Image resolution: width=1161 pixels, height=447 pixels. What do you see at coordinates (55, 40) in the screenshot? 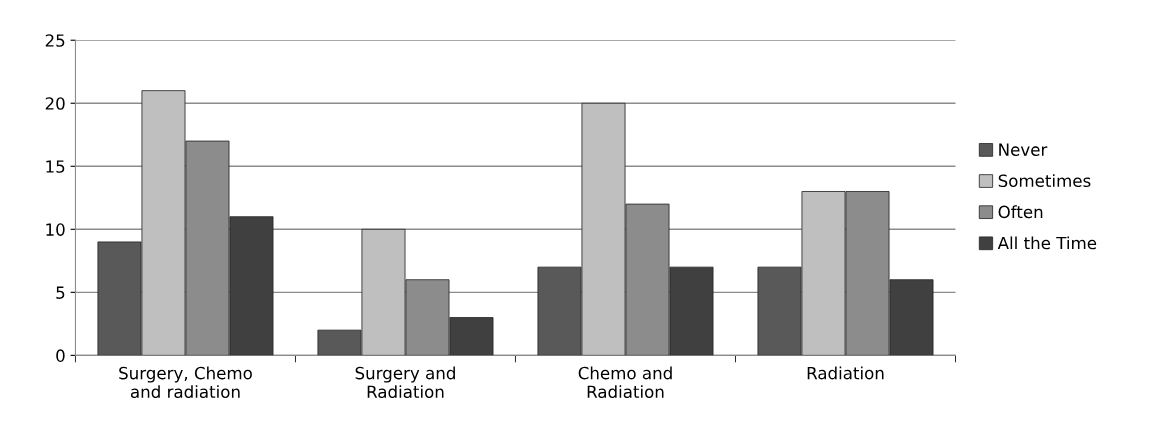
I see `y-tick-label: 25` at bounding box center [55, 40].